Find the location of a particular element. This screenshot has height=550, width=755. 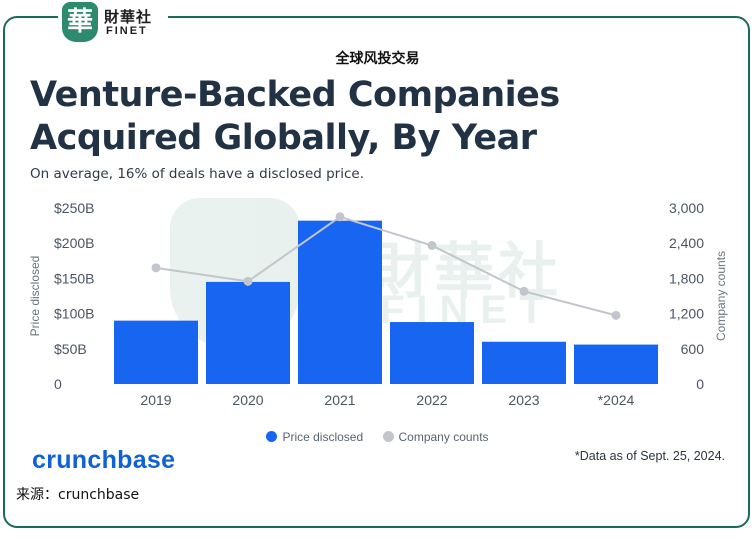

legend-label-price: Price disclosed is located at coordinates (323, 437).